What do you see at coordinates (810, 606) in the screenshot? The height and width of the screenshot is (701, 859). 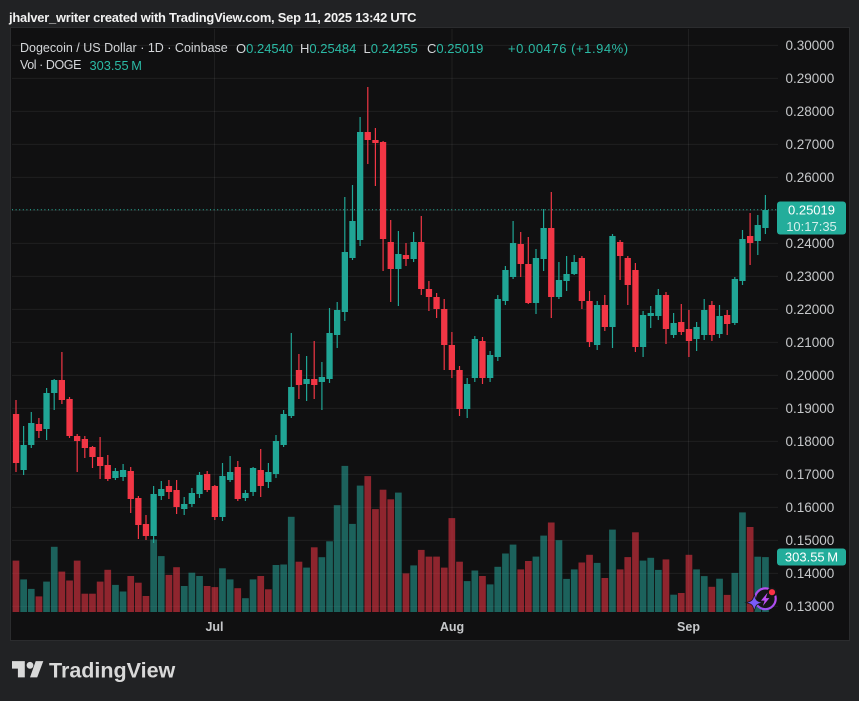 I see `svg-text: 0.13000` at bounding box center [810, 606].